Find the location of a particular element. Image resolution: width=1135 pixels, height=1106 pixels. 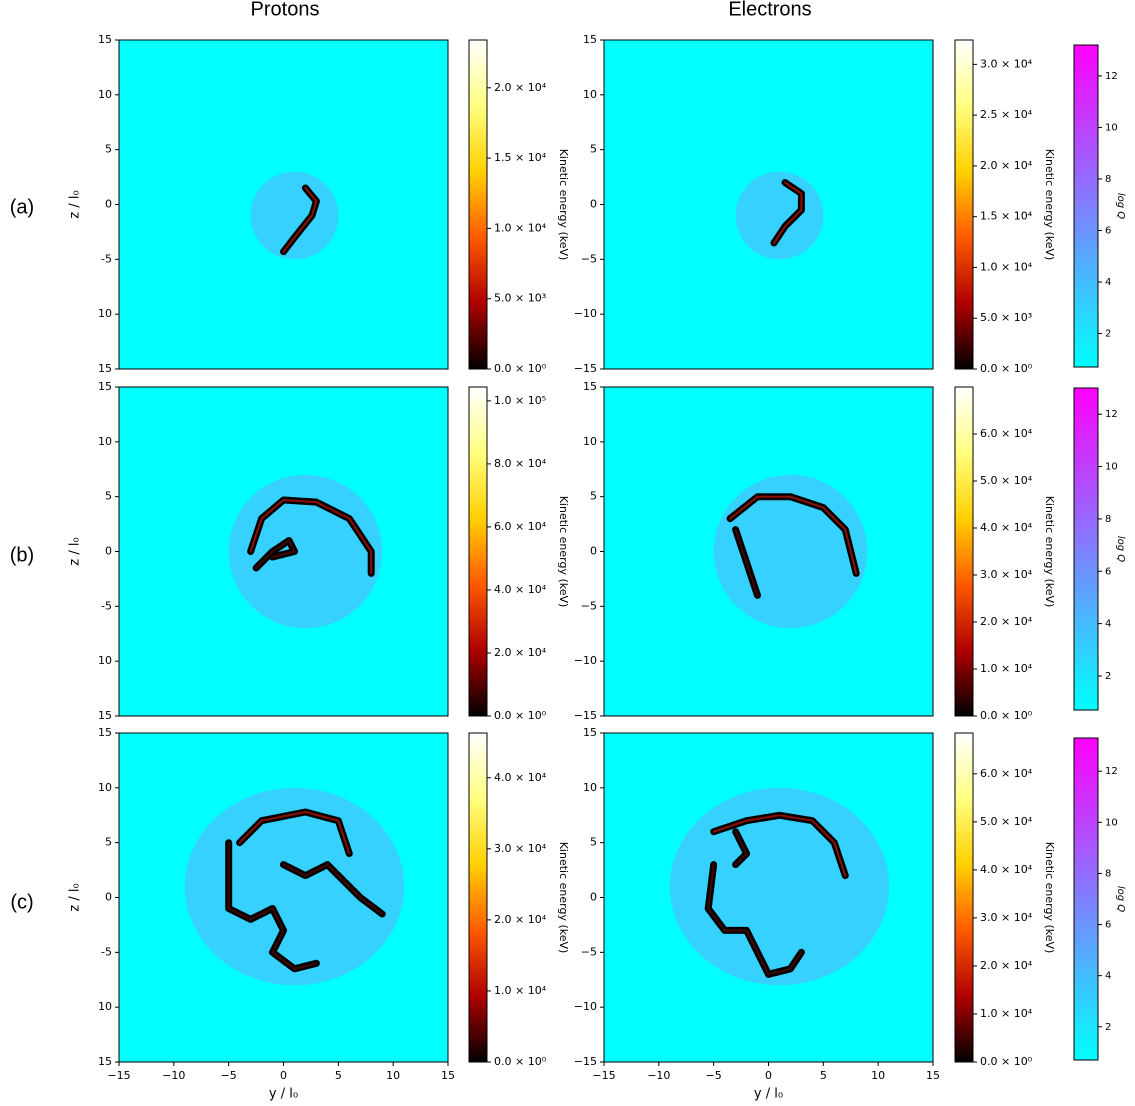

colorbar-tick-label: 5.0 × 10³ is located at coordinates (520, 298).